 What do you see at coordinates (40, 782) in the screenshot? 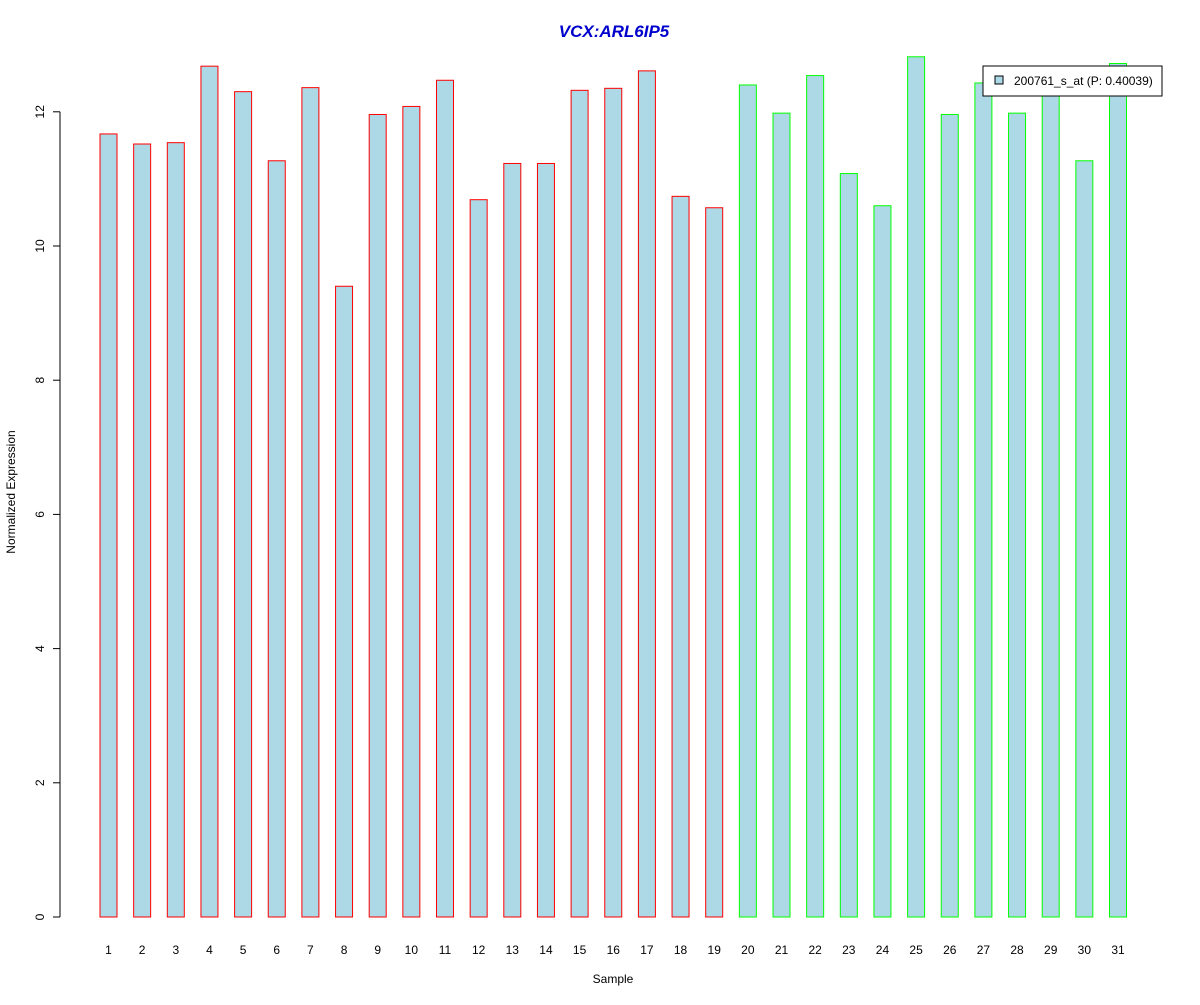
I see `y-tick-label: 2` at bounding box center [40, 782].